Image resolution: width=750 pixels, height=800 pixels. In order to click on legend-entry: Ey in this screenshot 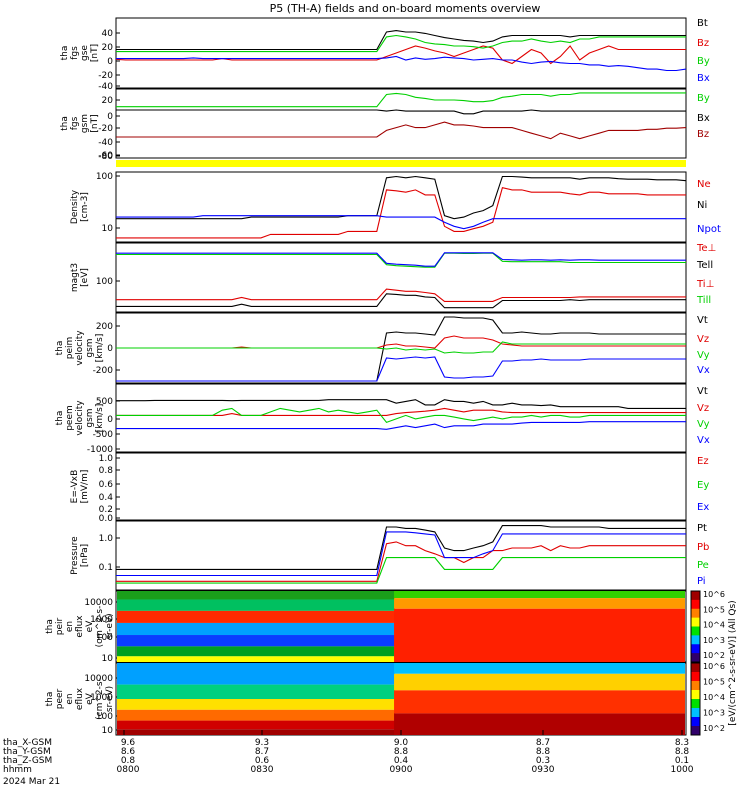, I will do `click(703, 485)`.